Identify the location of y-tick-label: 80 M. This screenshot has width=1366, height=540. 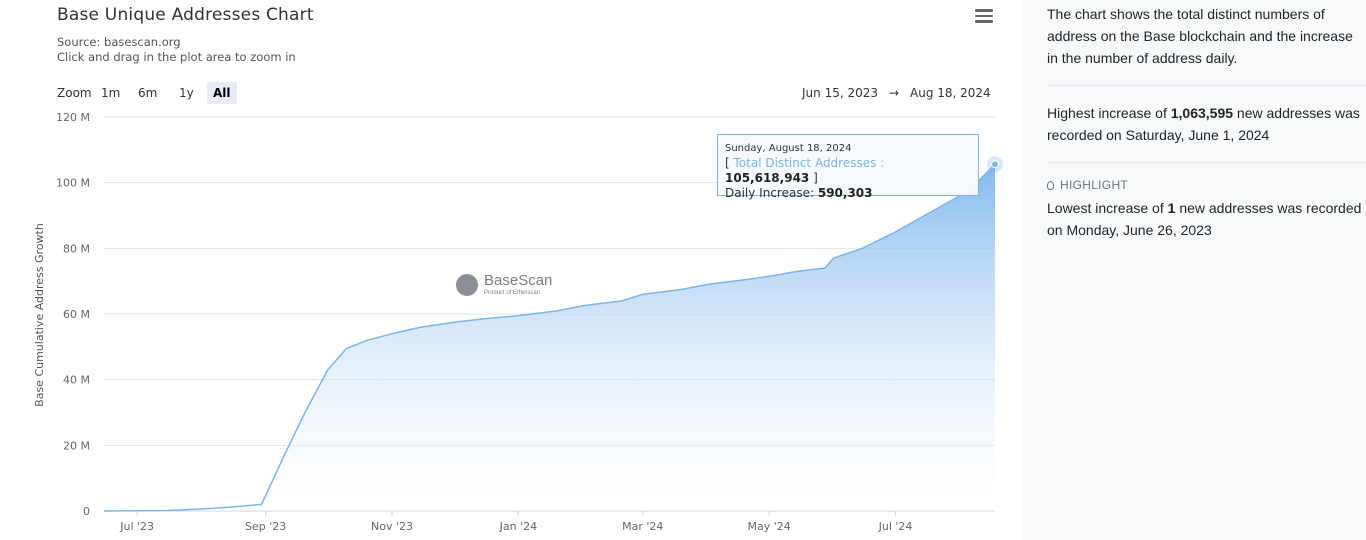
(76, 248).